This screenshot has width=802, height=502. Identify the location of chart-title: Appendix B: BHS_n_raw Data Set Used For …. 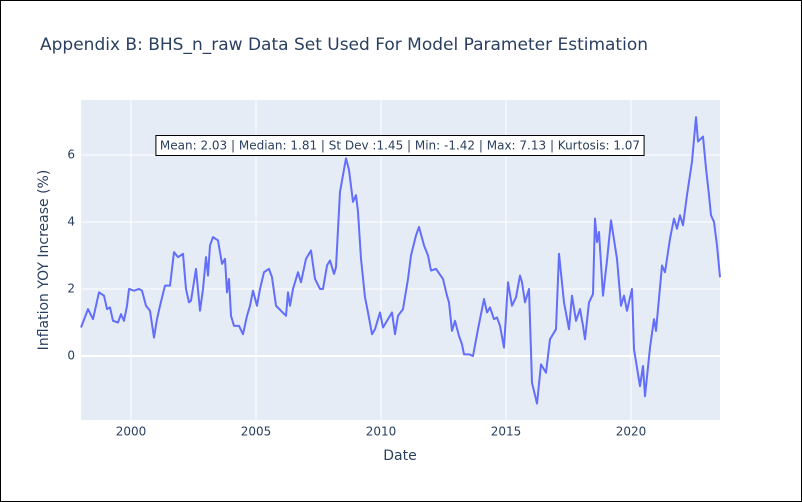
(344, 45).